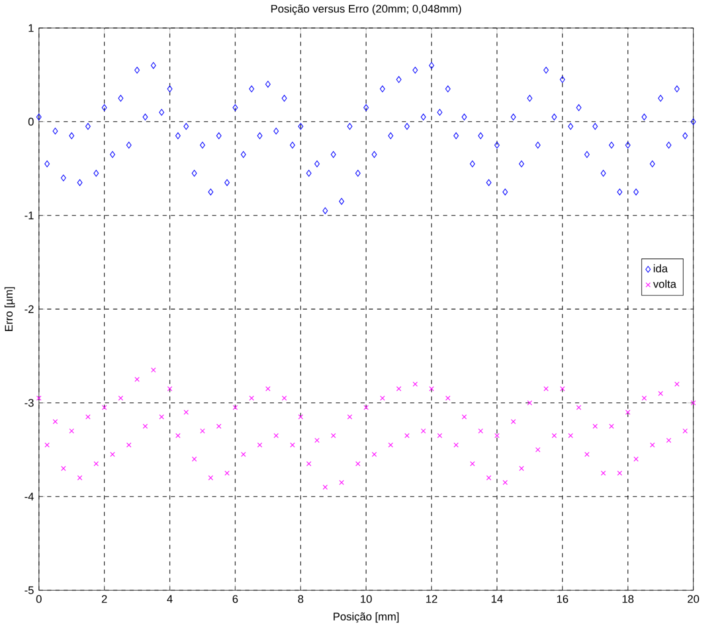  Describe the element at coordinates (664, 284) in the screenshot. I see `legend-label: volta` at that location.